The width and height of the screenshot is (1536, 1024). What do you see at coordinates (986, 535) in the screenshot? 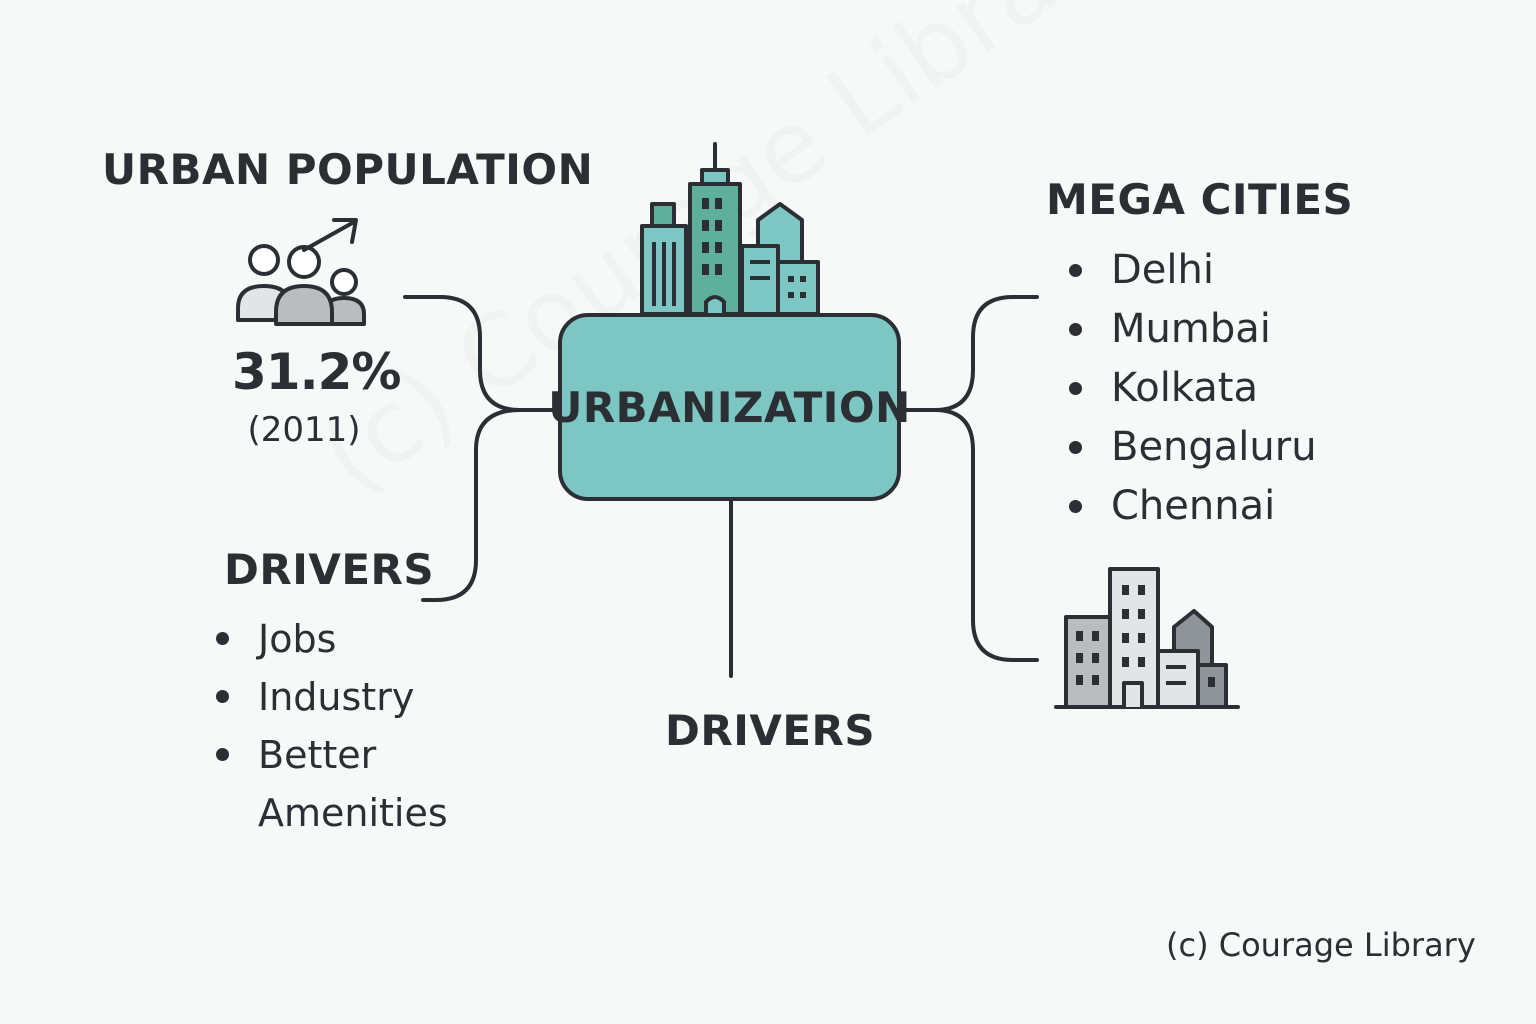
I see `connector-right-lower` at bounding box center [986, 535].